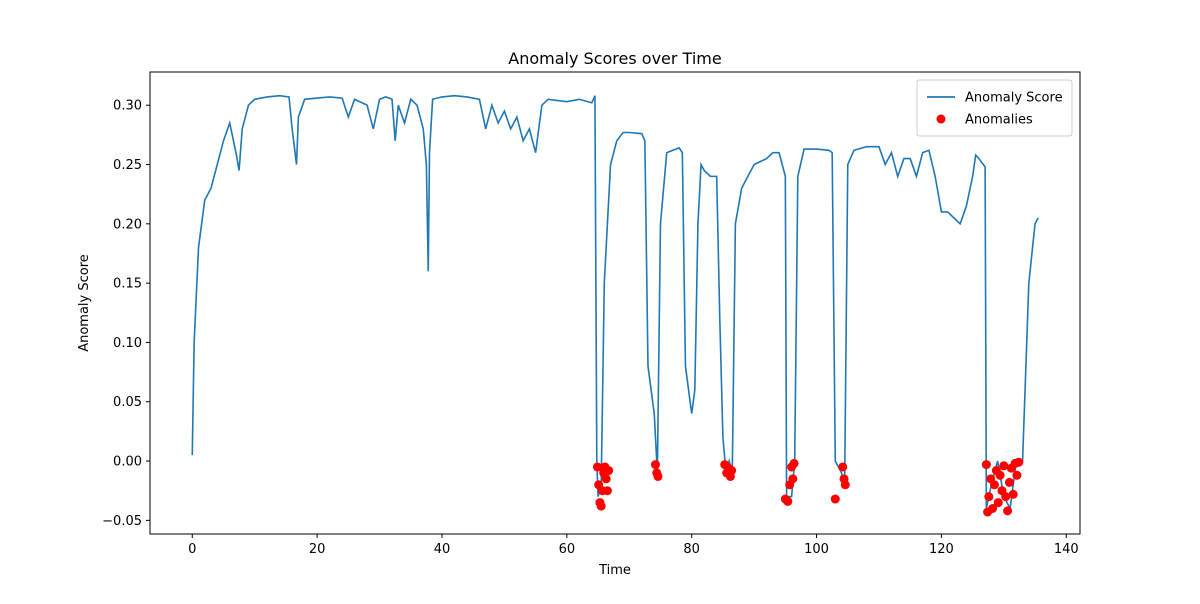  Describe the element at coordinates (127, 462) in the screenshot. I see `y-tick-label: 0.00` at that location.